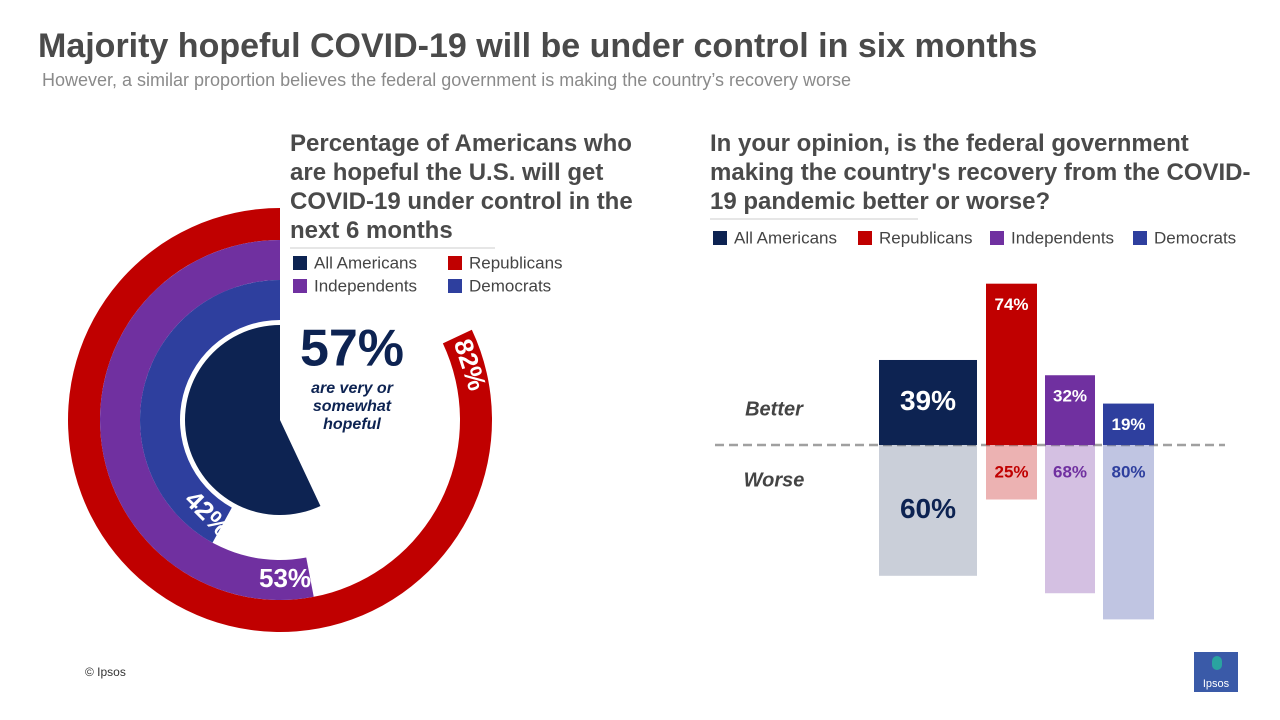 The image size is (1280, 720). I want to click on value-label: 74%, so click(1011, 304).